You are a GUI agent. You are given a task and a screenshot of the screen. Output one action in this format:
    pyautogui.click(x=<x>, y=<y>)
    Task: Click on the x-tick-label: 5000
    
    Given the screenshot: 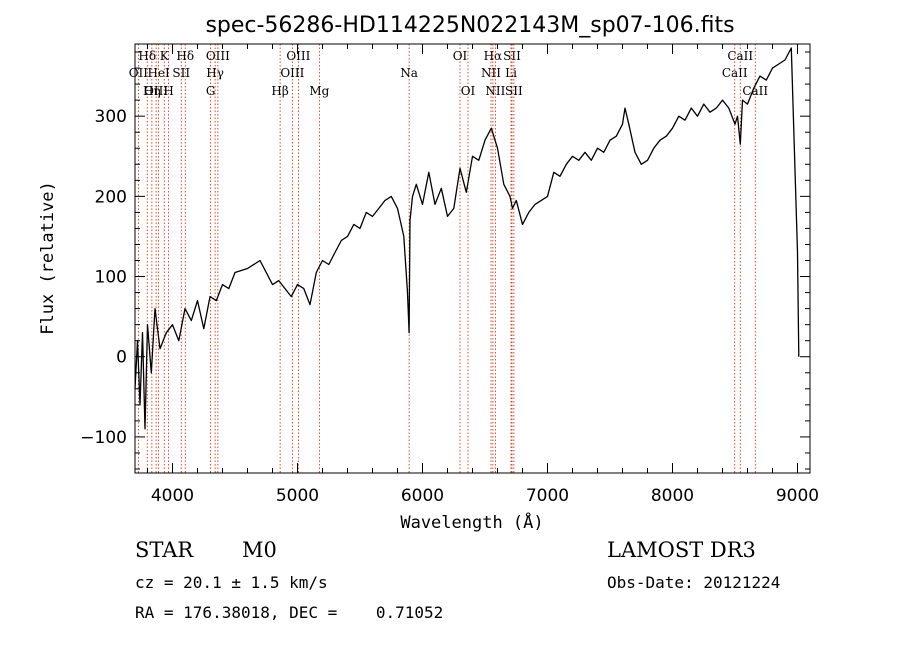 What is the action you would take?
    pyautogui.click(x=297, y=496)
    